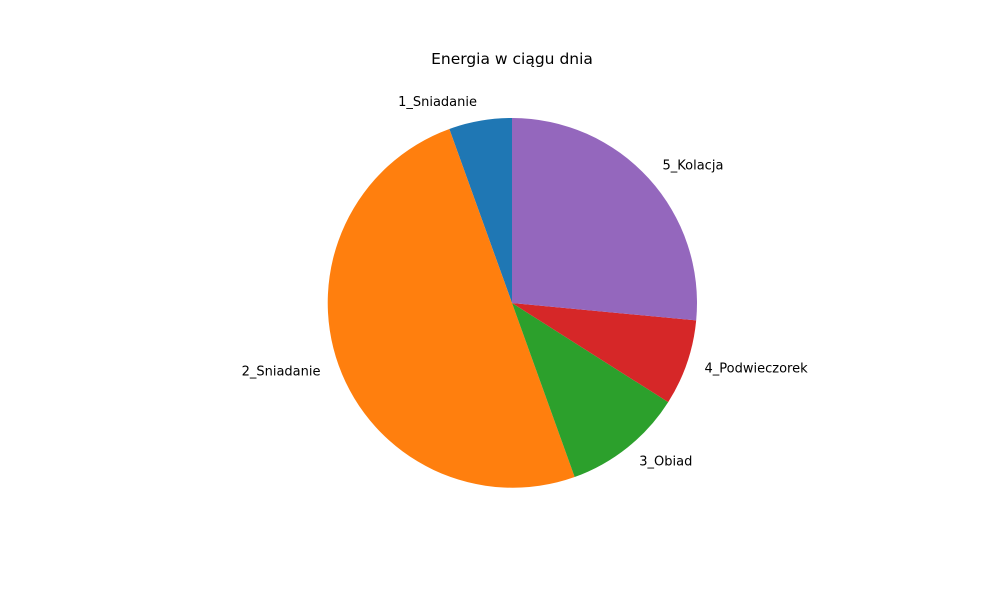 This screenshot has width=1000, height=600. I want to click on pie-label-4: 4_Podwieczorek, so click(757, 368).